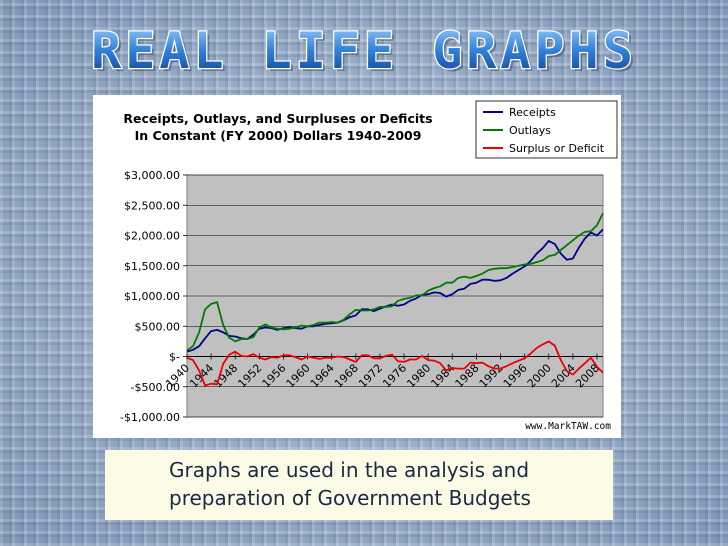 The width and height of the screenshot is (728, 546). I want to click on y-tick-label: $500.00, so click(158, 326).